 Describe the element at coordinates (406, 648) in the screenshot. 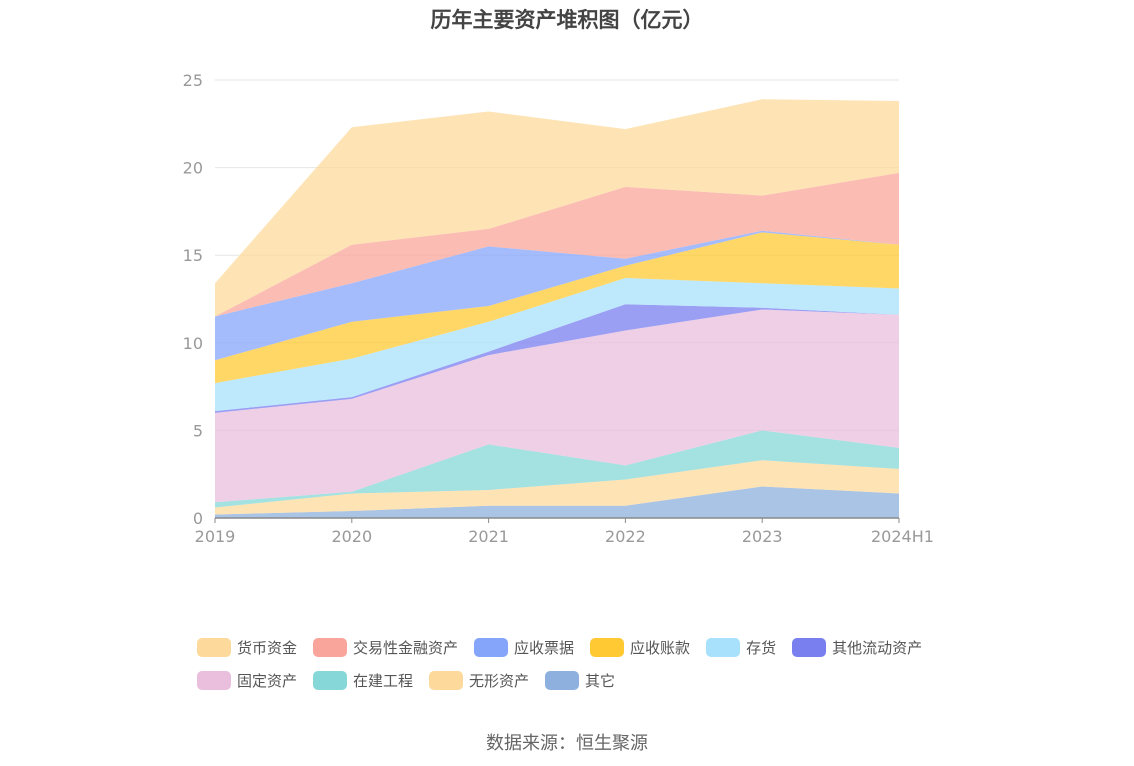

I see `legend-label: 交易性金融资产` at that location.